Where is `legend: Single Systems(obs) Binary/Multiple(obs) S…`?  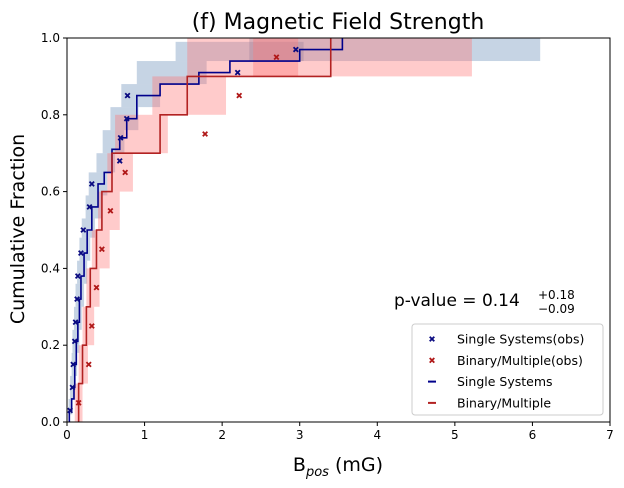 legend: Single Systems(obs) Binary/Multiple(obs) S… is located at coordinates (507, 369).